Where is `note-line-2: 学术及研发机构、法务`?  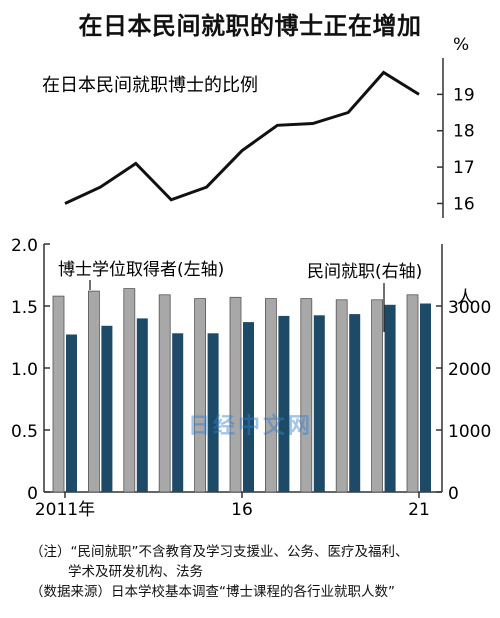 note-line-2: 学术及研发机构、法务 is located at coordinates (135, 572).